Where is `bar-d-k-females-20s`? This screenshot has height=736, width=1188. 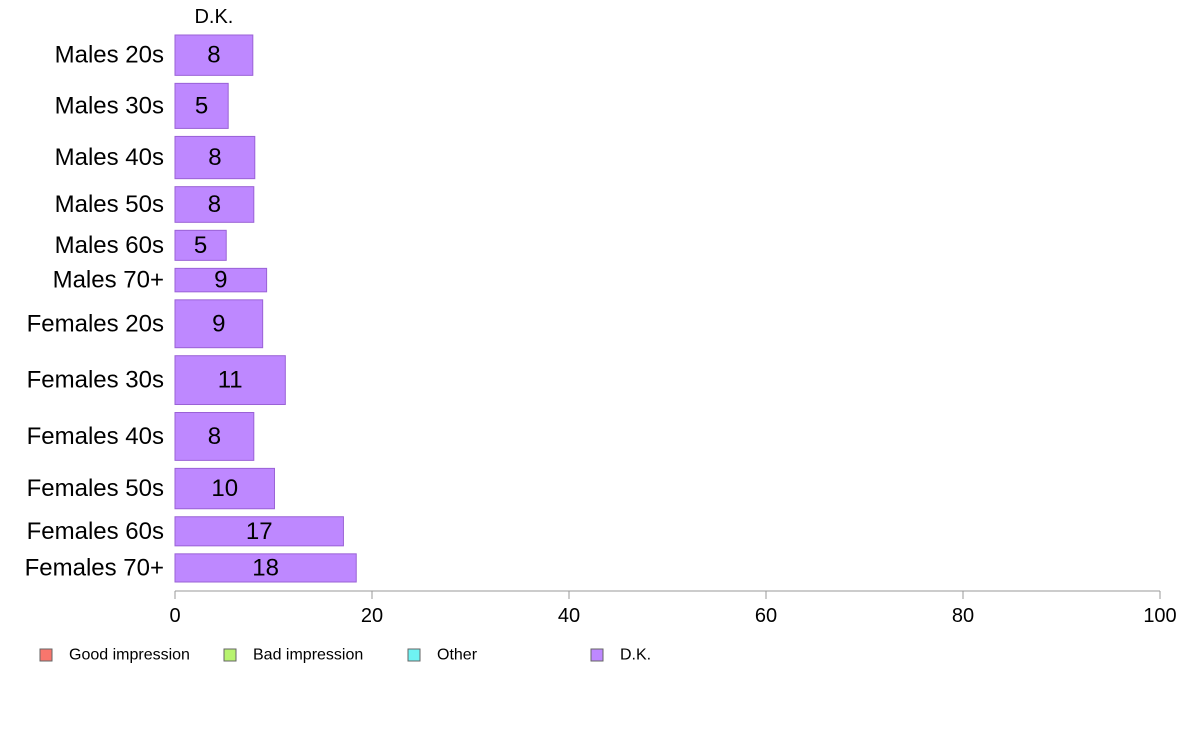
bar-d-k-females-20s is located at coordinates (219, 324).